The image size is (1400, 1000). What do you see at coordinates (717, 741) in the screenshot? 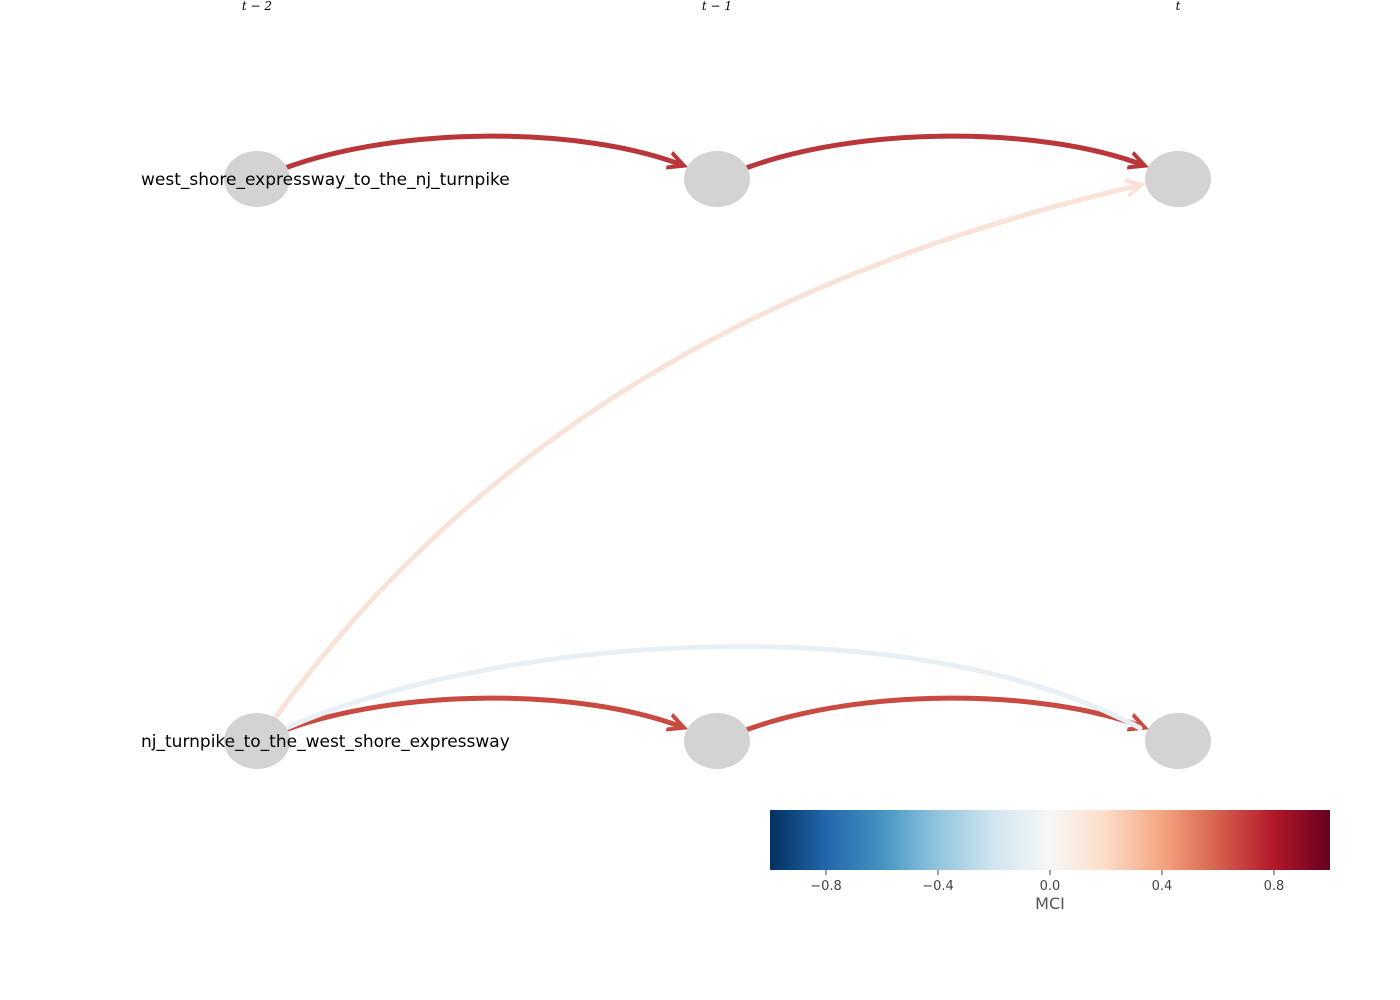
I see `node-var1-col1` at bounding box center [717, 741].